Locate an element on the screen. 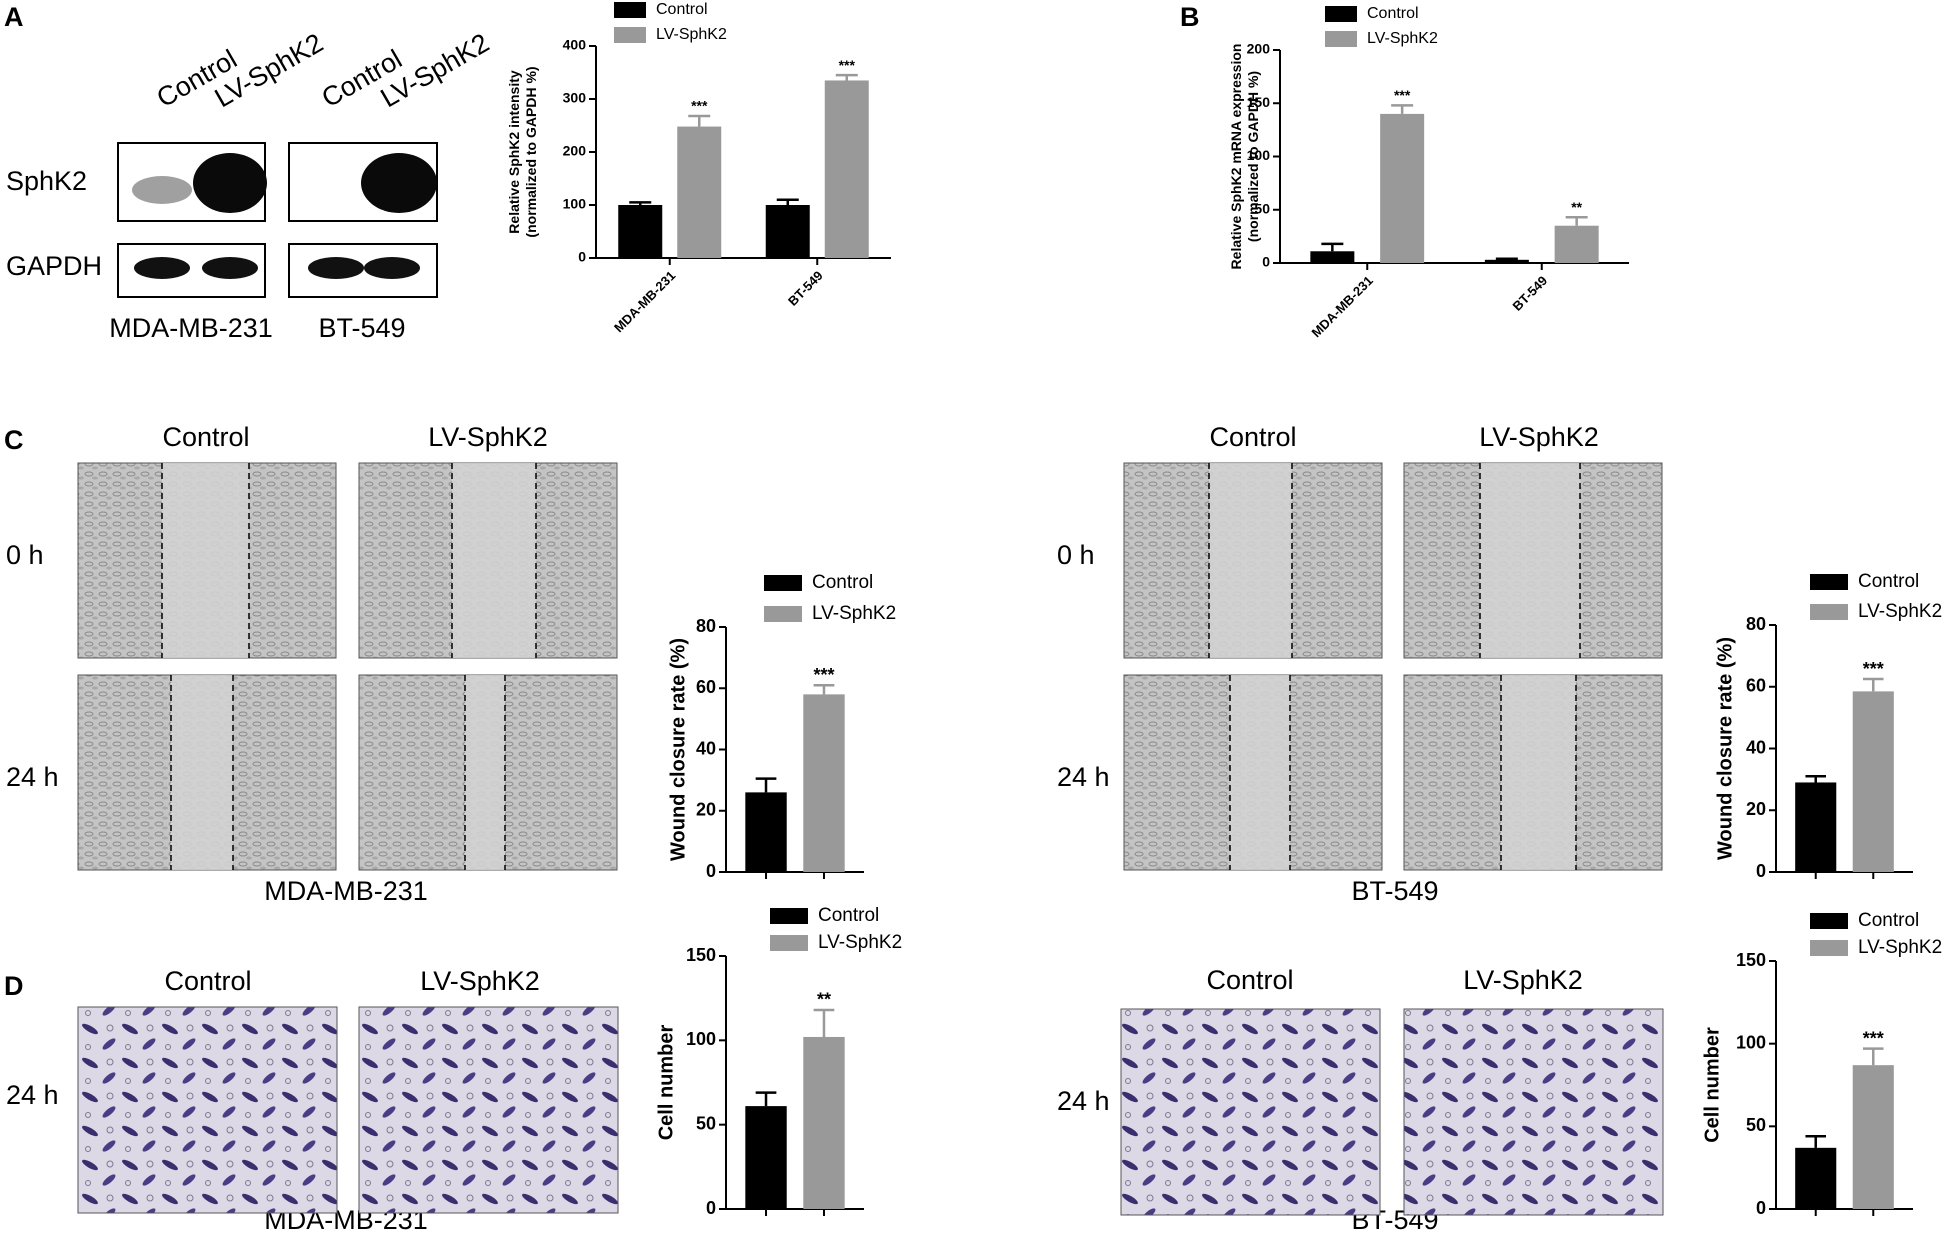 The width and height of the screenshot is (1950, 1234). y-axis-title: (normalized to GAPDH %) is located at coordinates (1253, 156).